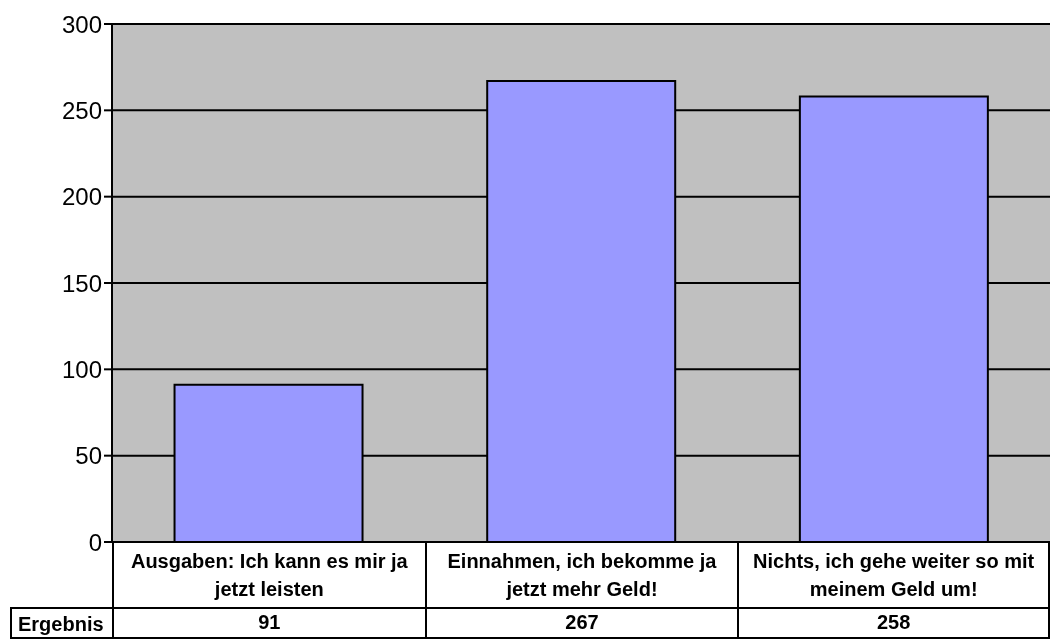  I want to click on data-label: 91, so click(268, 623).